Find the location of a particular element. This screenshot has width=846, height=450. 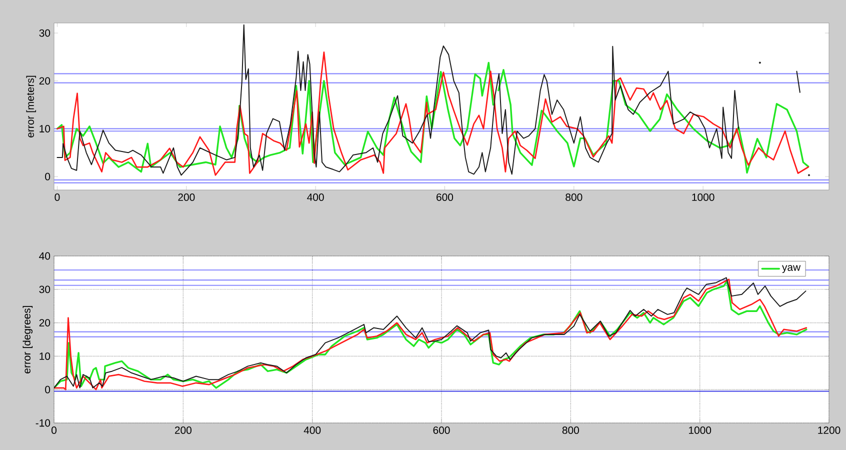

legend-label: yaw is located at coordinates (791, 269).